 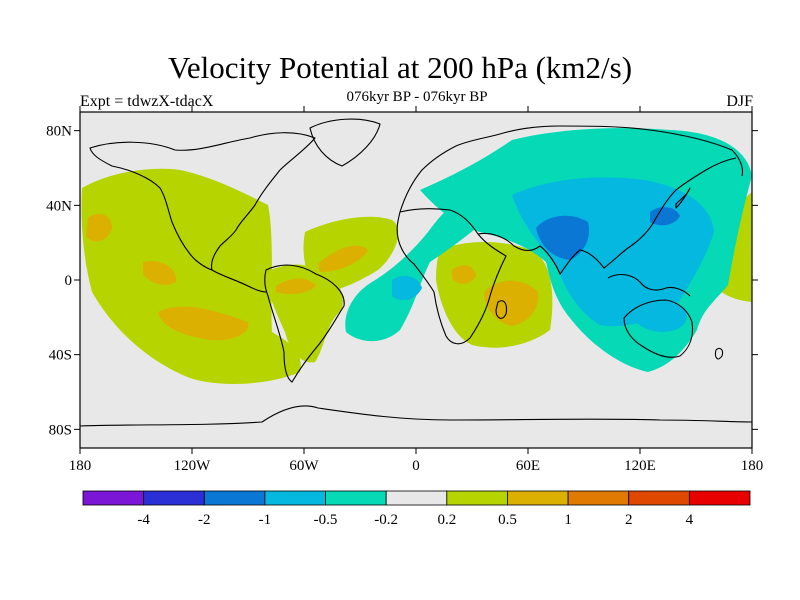 What do you see at coordinates (407, 288) in the screenshot?
I see `contour-negative-strong-atlantic` at bounding box center [407, 288].